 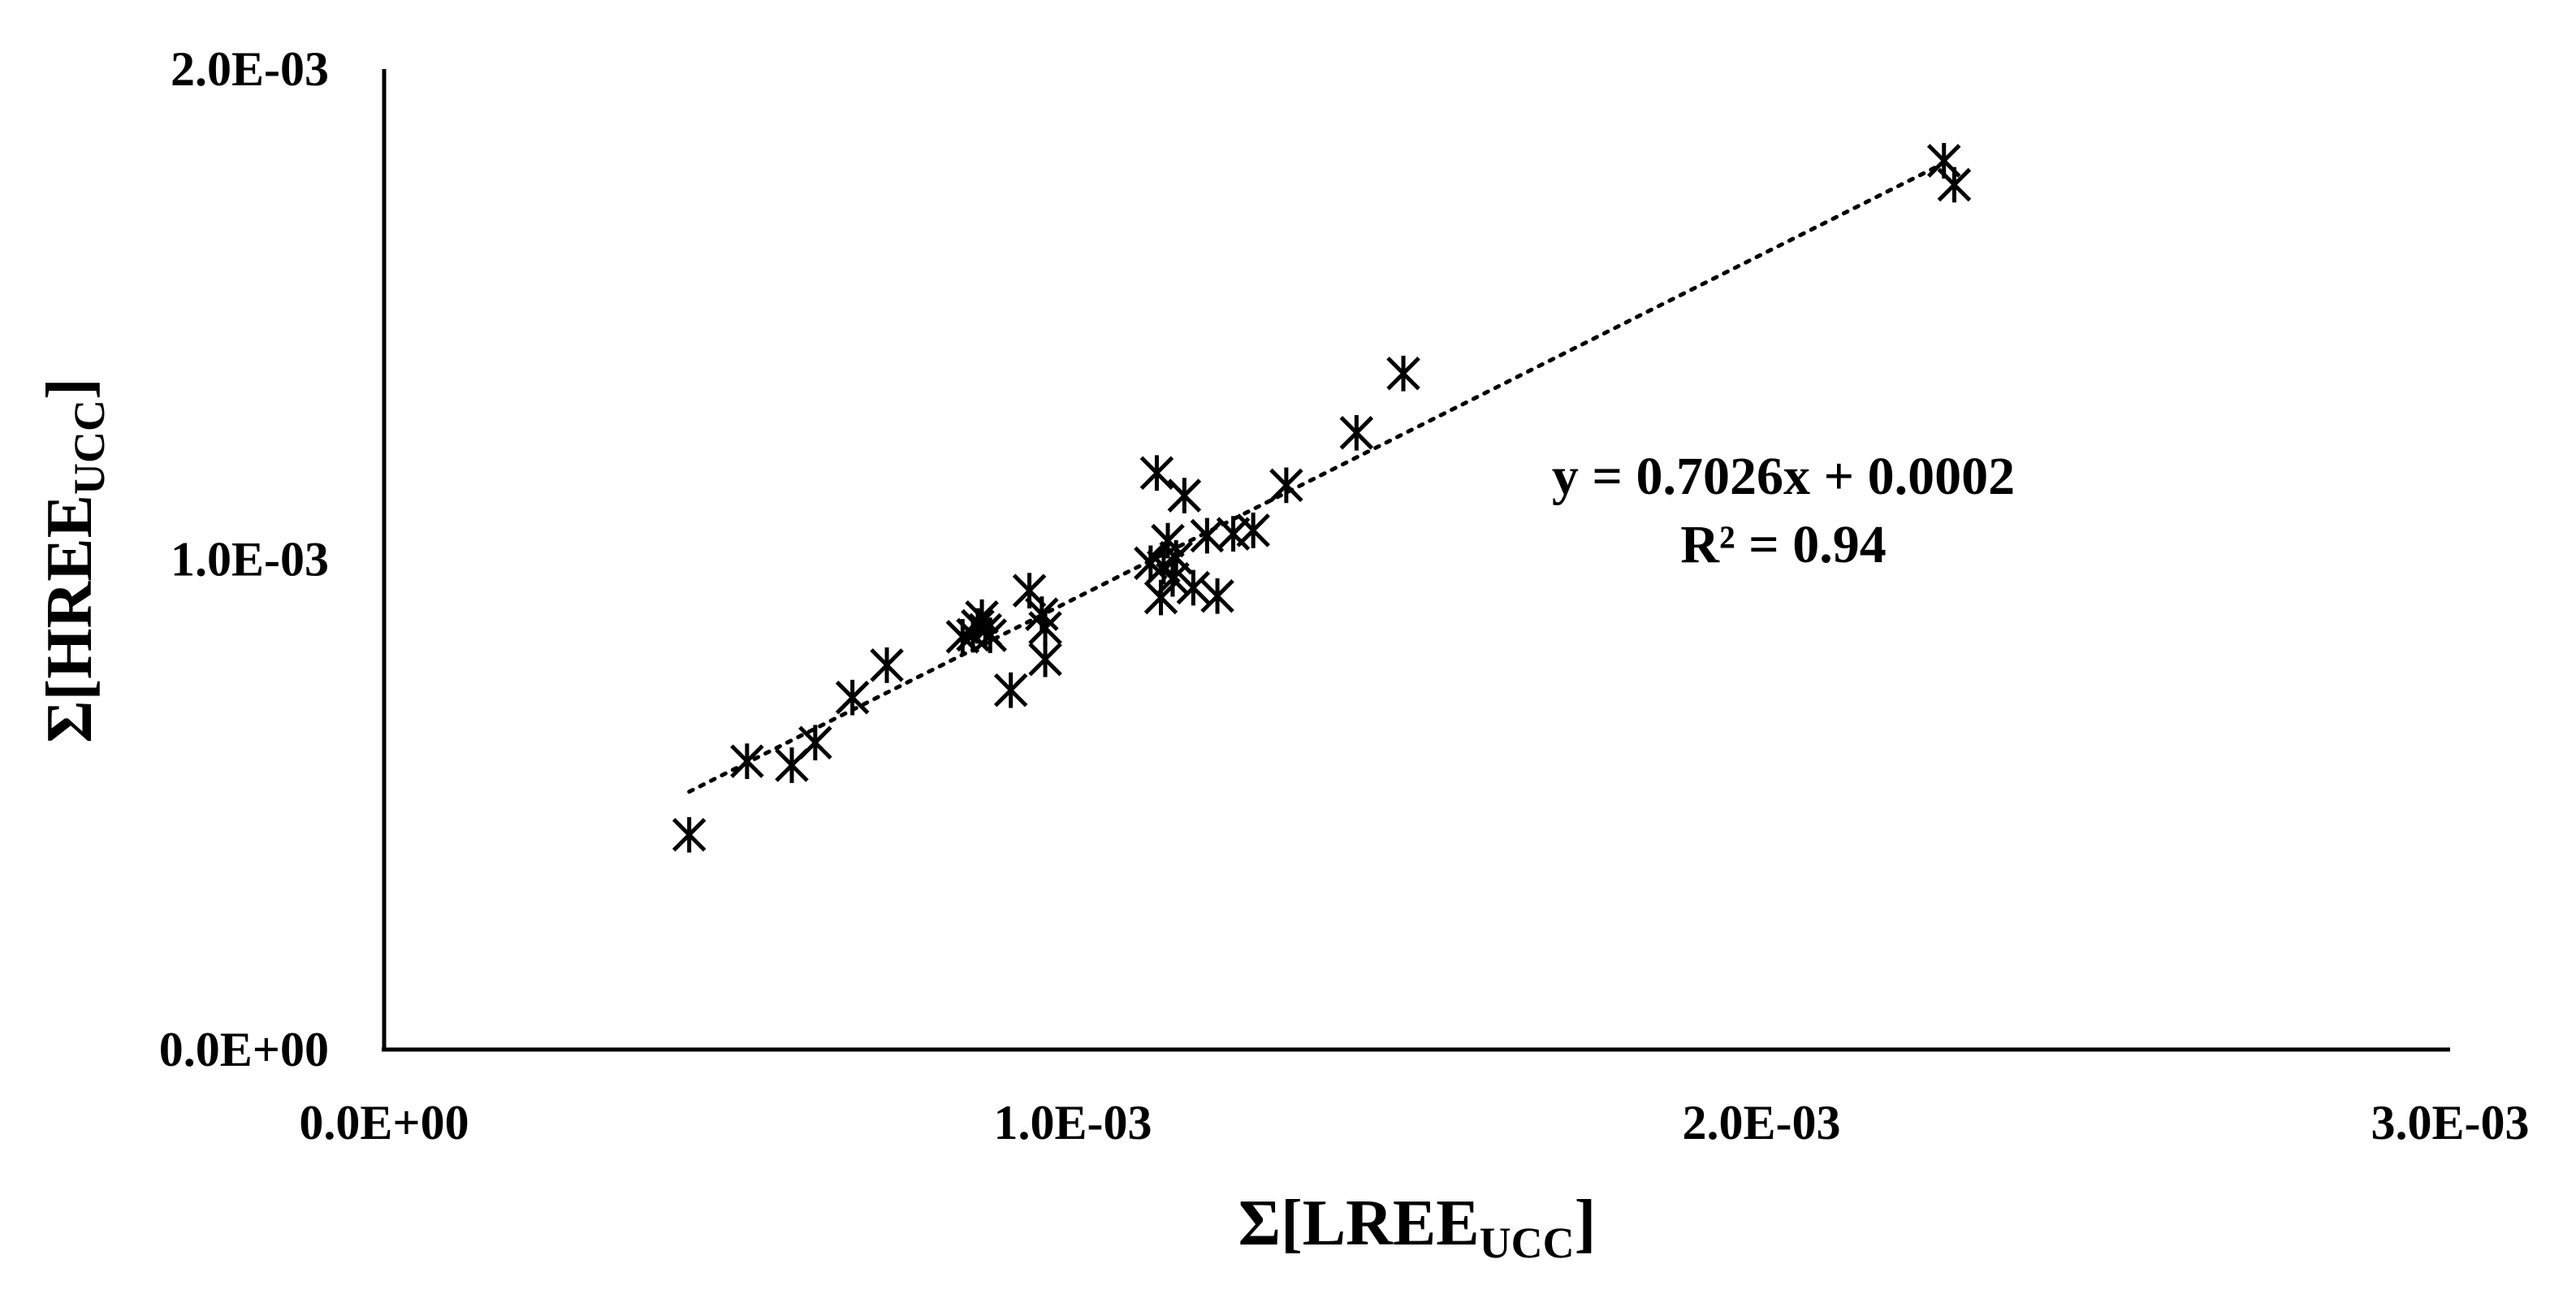 I want to click on x-tick-label: 2.0E-03, so click(x=1762, y=1122).